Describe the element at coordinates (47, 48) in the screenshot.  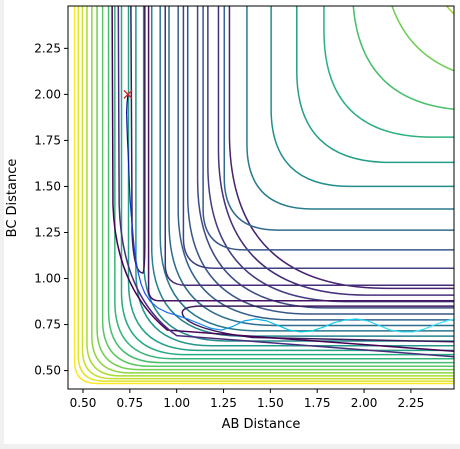
I see `y-tick-label: 2.25` at that location.